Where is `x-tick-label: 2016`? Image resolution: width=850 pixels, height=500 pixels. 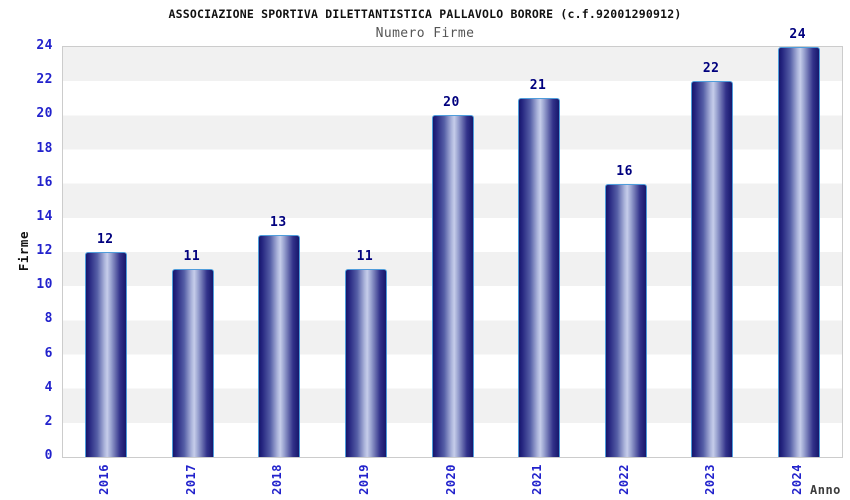
x-tick-label: 2016 is located at coordinates (104, 479).